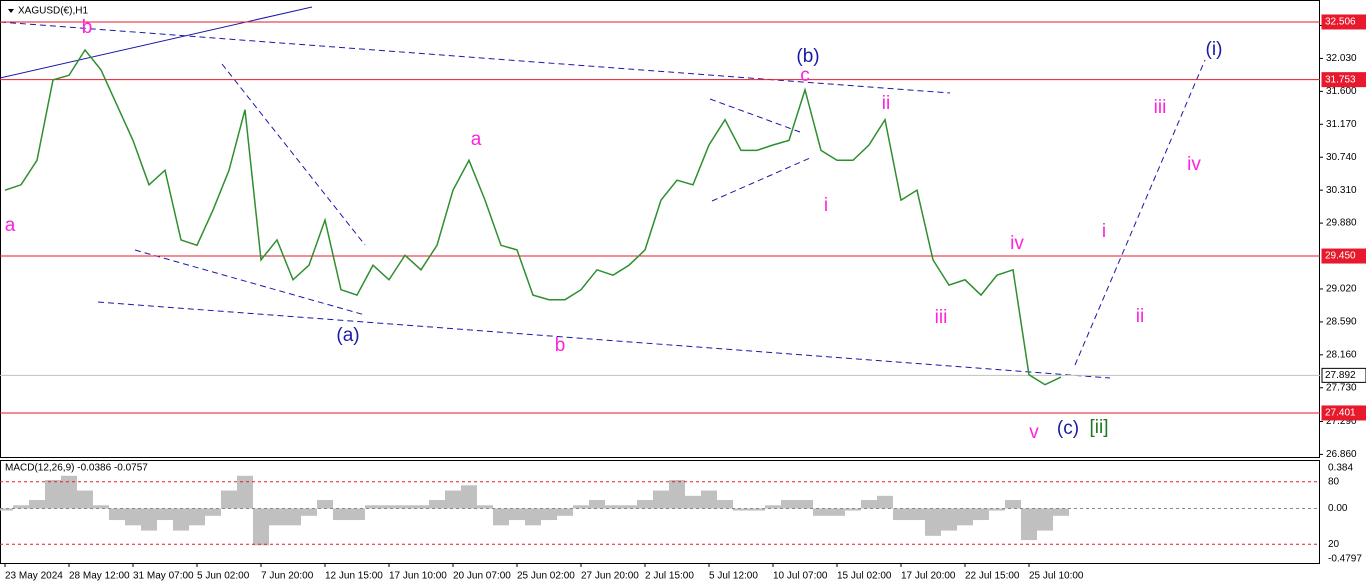 The width and height of the screenshot is (1366, 588). Describe the element at coordinates (610, 576) in the screenshot. I see `x-tick-label: 27 Jun 20:00` at that location.